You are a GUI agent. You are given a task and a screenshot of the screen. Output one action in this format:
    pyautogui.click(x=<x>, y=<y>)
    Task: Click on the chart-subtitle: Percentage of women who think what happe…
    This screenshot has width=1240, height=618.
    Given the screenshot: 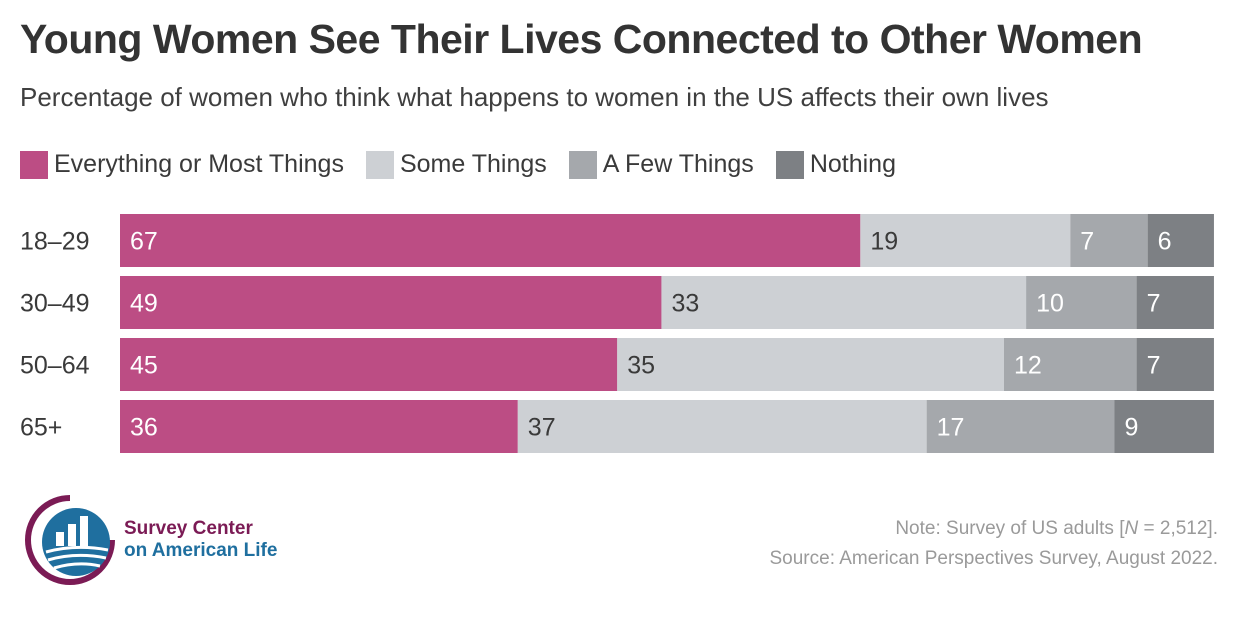 What is the action you would take?
    pyautogui.click(x=534, y=97)
    